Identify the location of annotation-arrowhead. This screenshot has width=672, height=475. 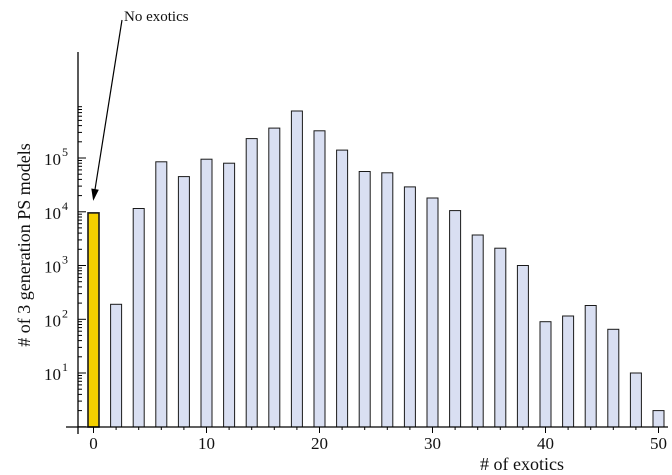
(95, 194).